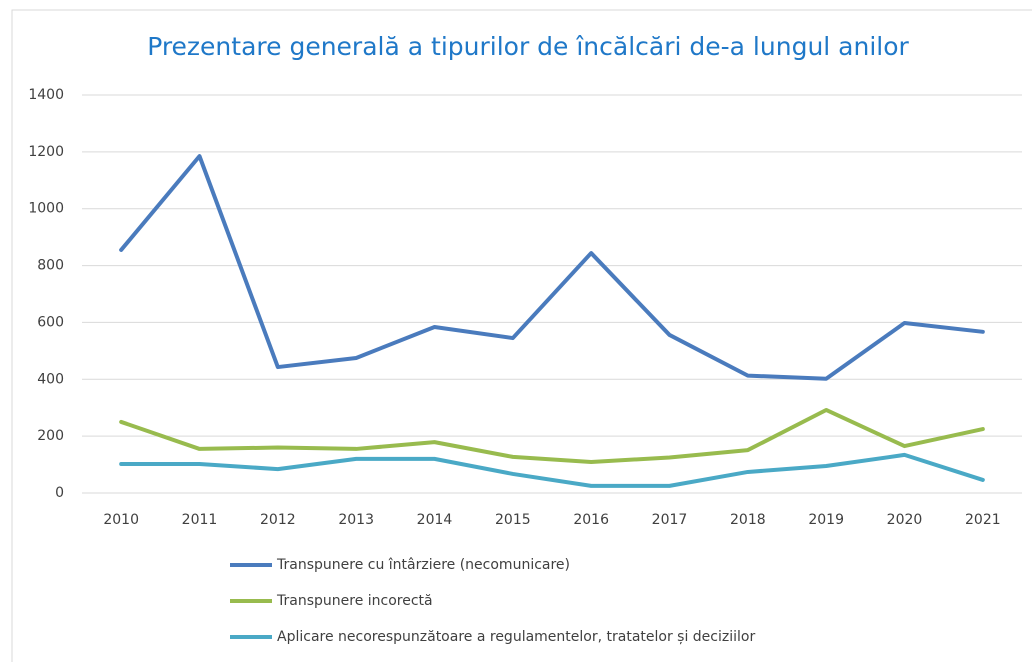 The image size is (1032, 662). Describe the element at coordinates (670, 520) in the screenshot. I see `x-tick-label: 2017` at that location.